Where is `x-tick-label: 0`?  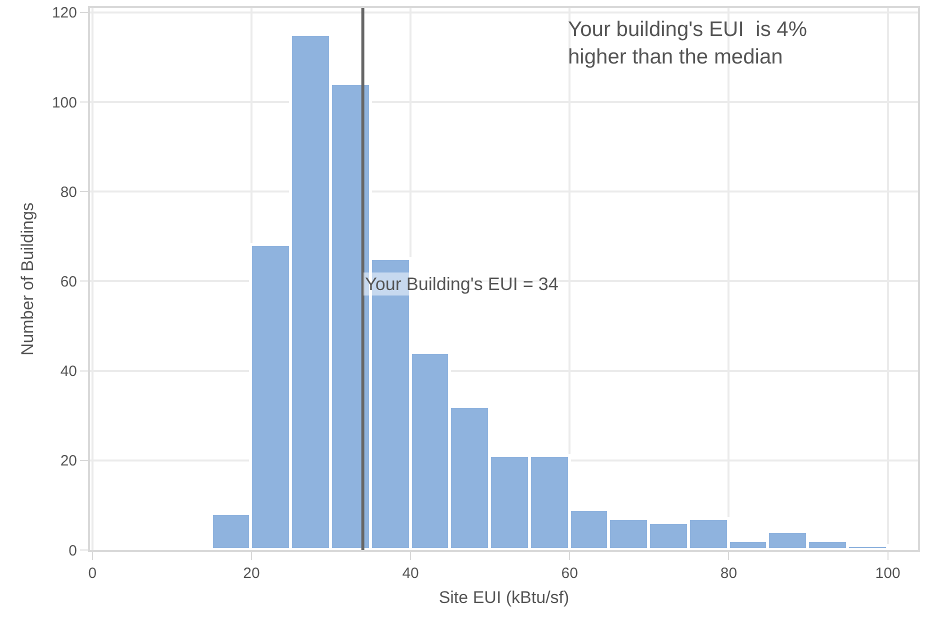
x-tick-label: 0 is located at coordinates (92, 573).